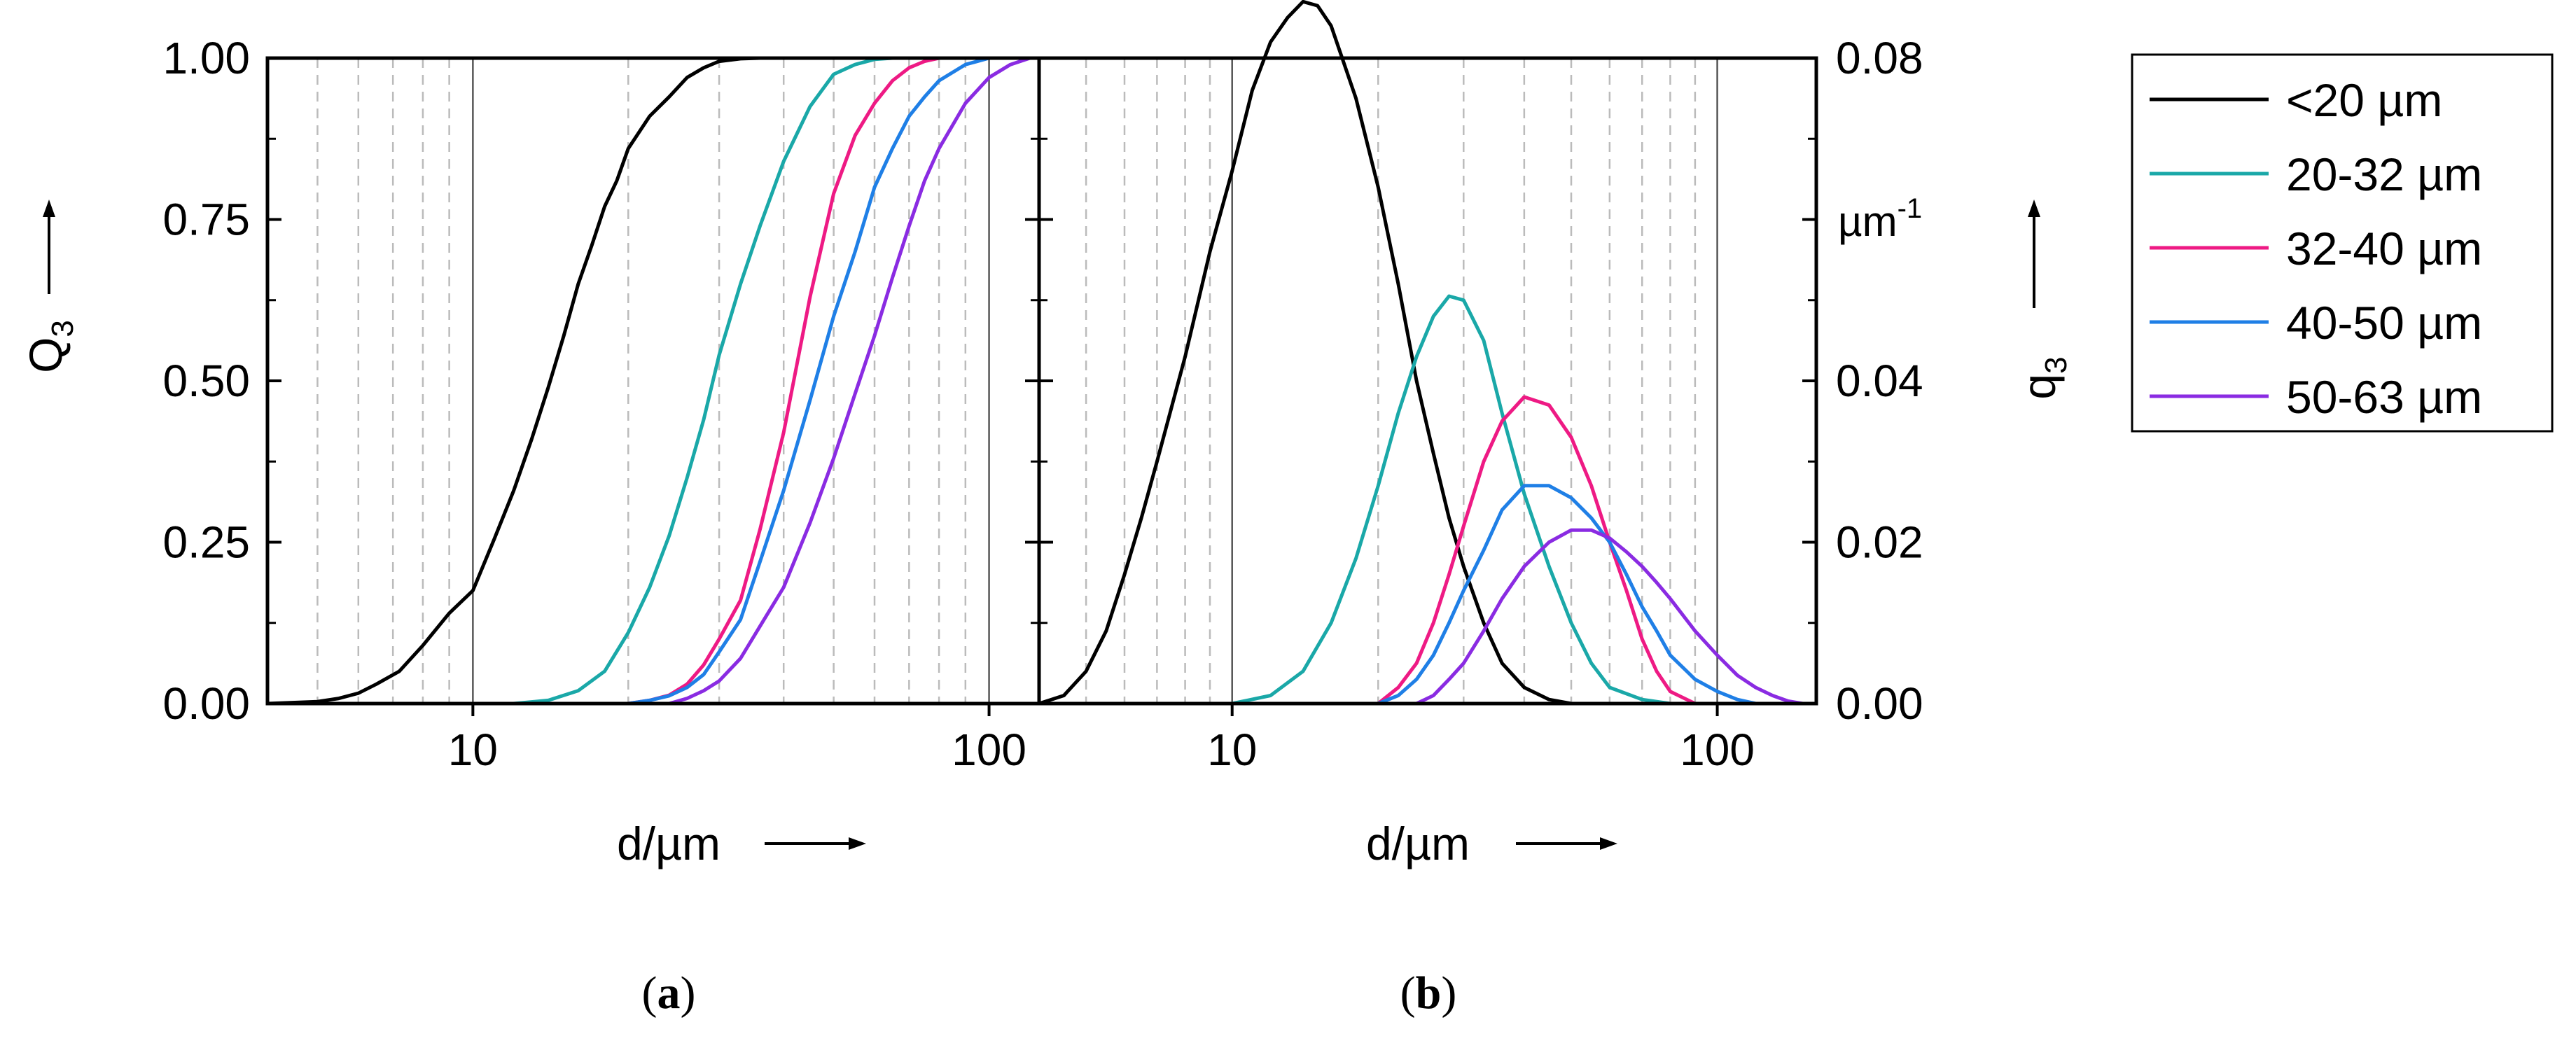 Image resolution: width=2576 pixels, height=1048 pixels. I want to click on panel-a-caption: (a), so click(669, 993).